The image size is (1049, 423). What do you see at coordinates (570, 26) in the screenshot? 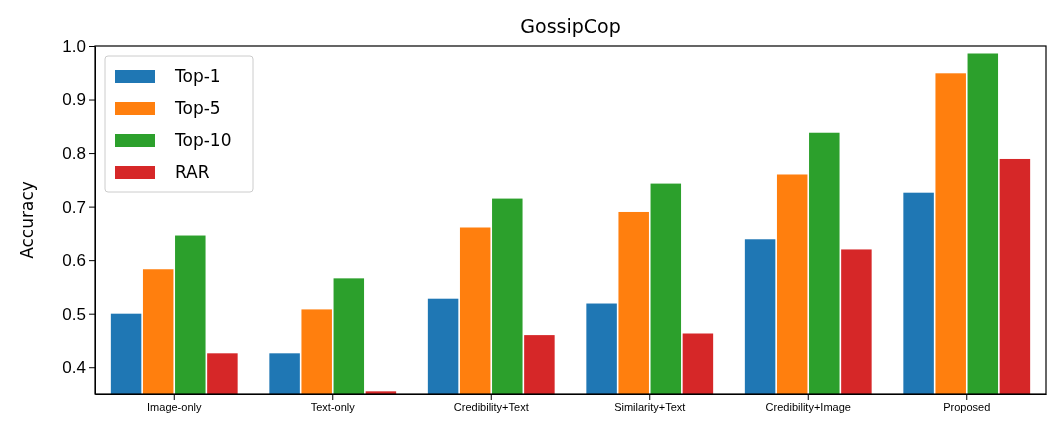
I see `chart-title: GossipCop` at bounding box center [570, 26].